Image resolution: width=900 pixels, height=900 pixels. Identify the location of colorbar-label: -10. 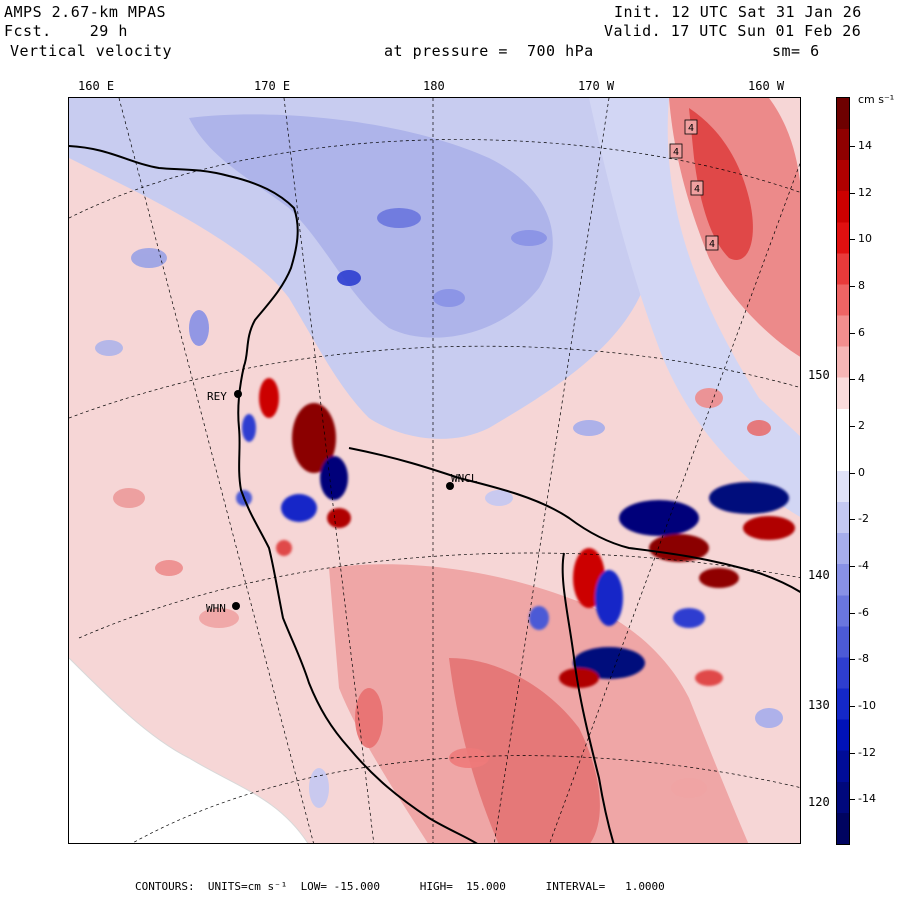
(867, 705).